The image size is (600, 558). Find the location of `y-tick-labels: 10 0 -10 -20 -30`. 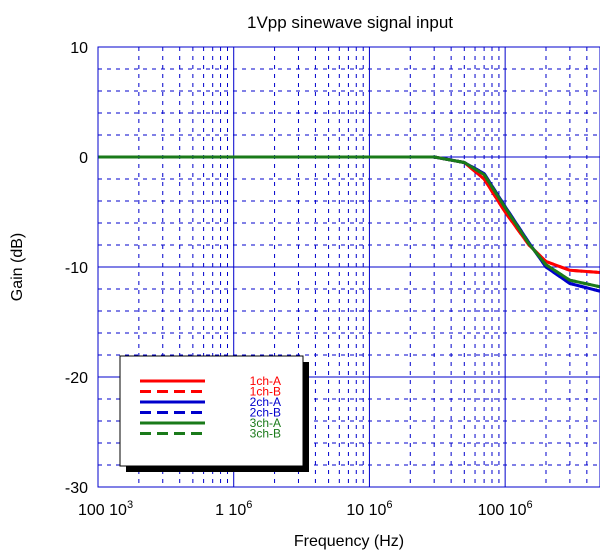

y-tick-labels: 10 0 -10 -20 -30 is located at coordinates (76, 268).